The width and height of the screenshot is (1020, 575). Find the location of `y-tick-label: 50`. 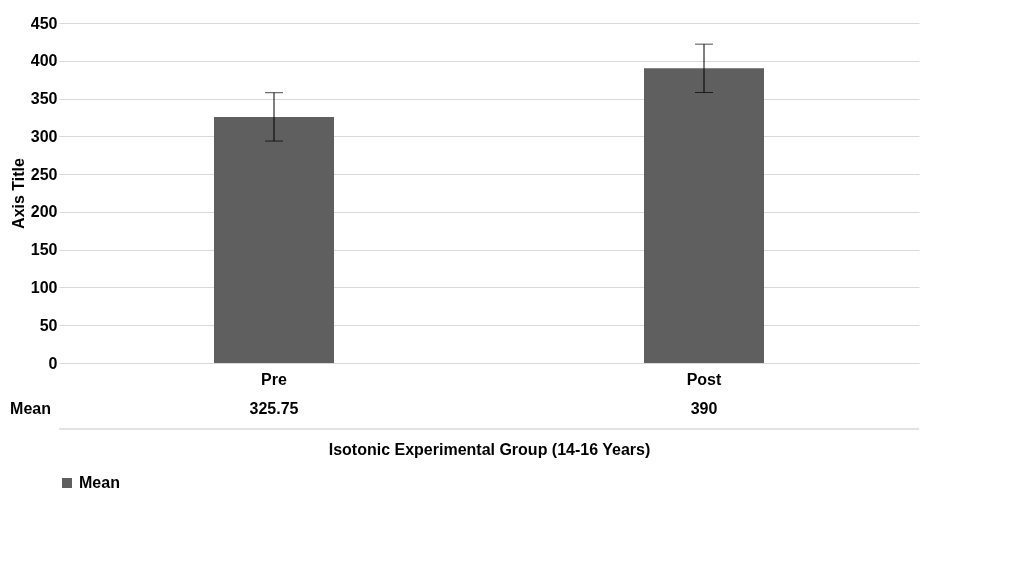

y-tick-label: 50 is located at coordinates (48, 325).